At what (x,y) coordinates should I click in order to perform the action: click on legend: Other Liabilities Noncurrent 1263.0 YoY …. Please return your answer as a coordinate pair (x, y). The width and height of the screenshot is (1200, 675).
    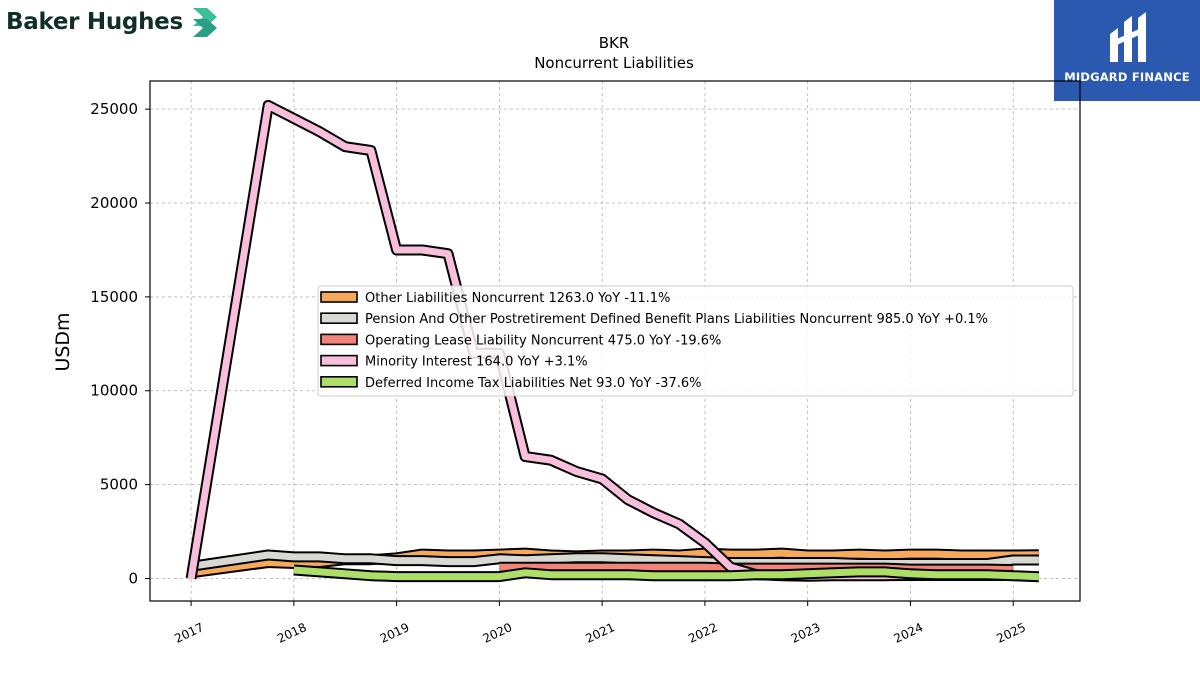
    Looking at the image, I should click on (695, 341).